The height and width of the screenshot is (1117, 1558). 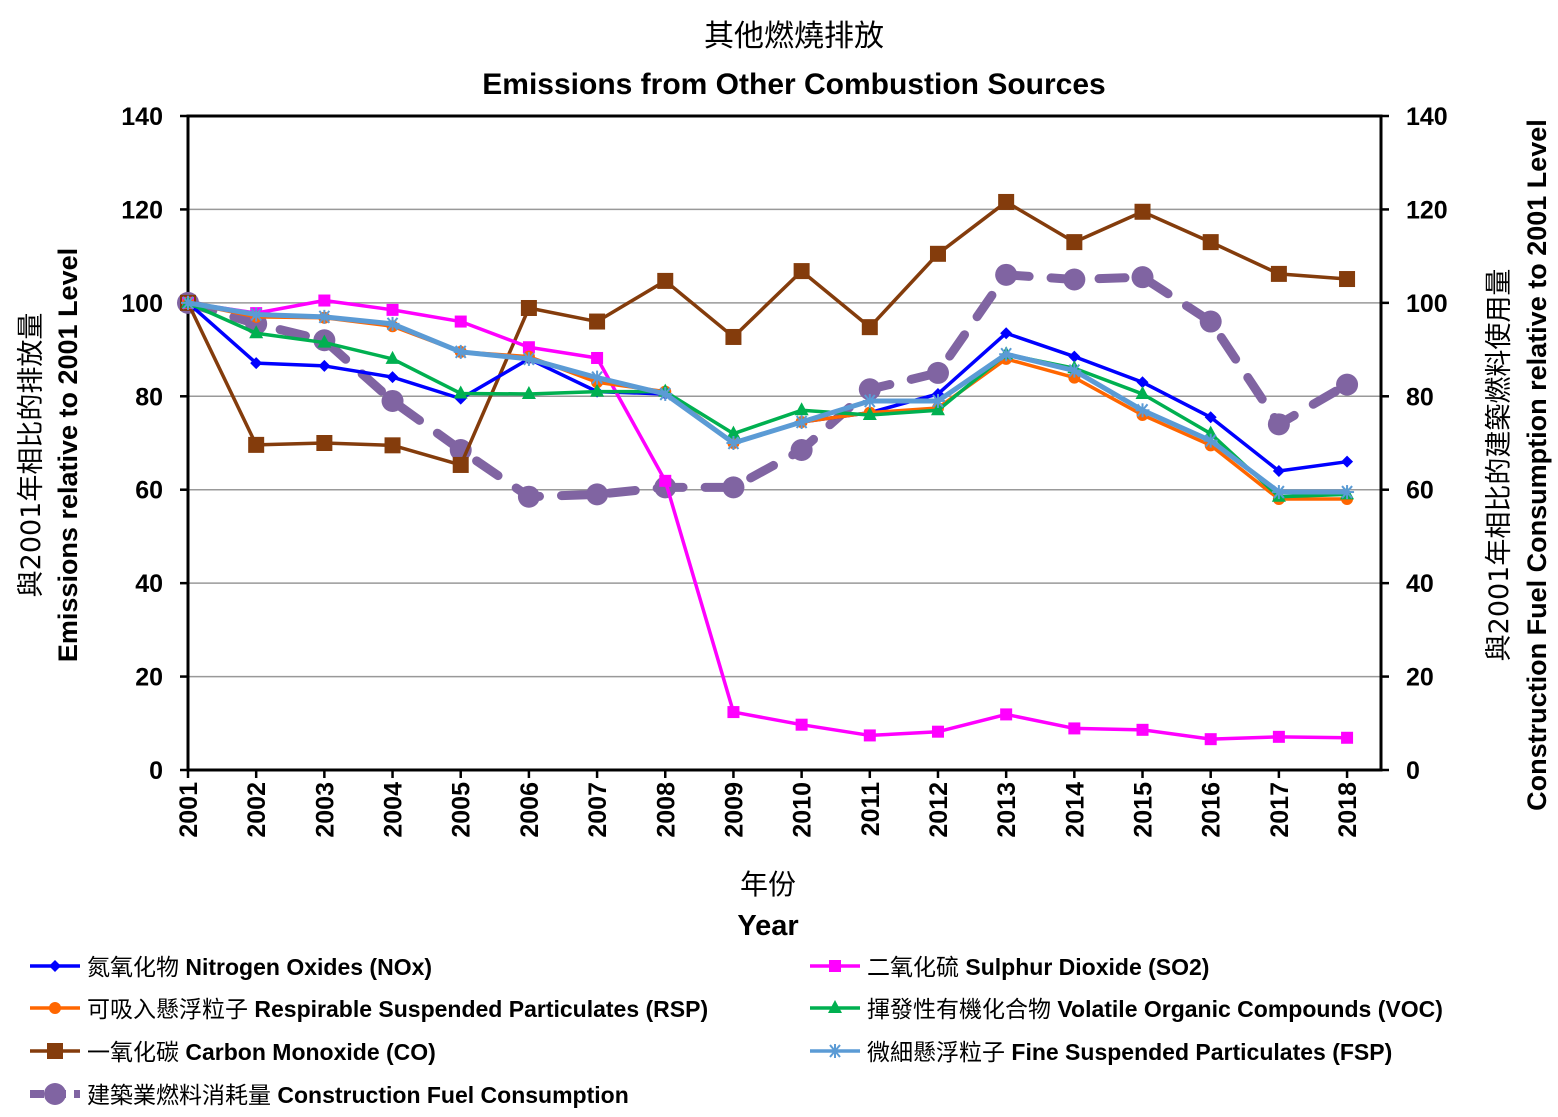 What do you see at coordinates (325, 810) in the screenshot?
I see `x-tick-label: 2003` at bounding box center [325, 810].